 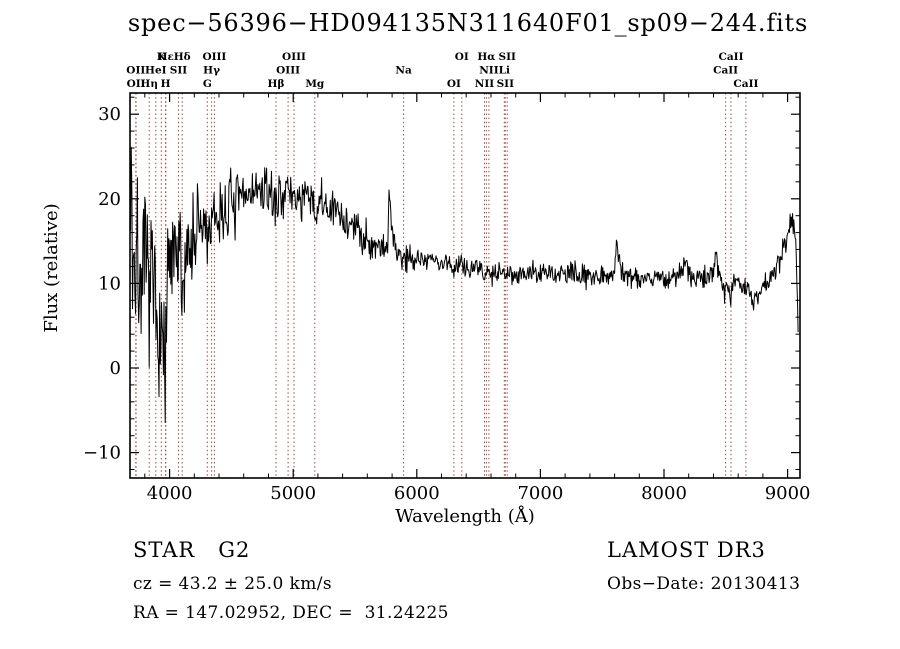 I want to click on obs-date: Obs−Date: 20130413, so click(x=703, y=584).